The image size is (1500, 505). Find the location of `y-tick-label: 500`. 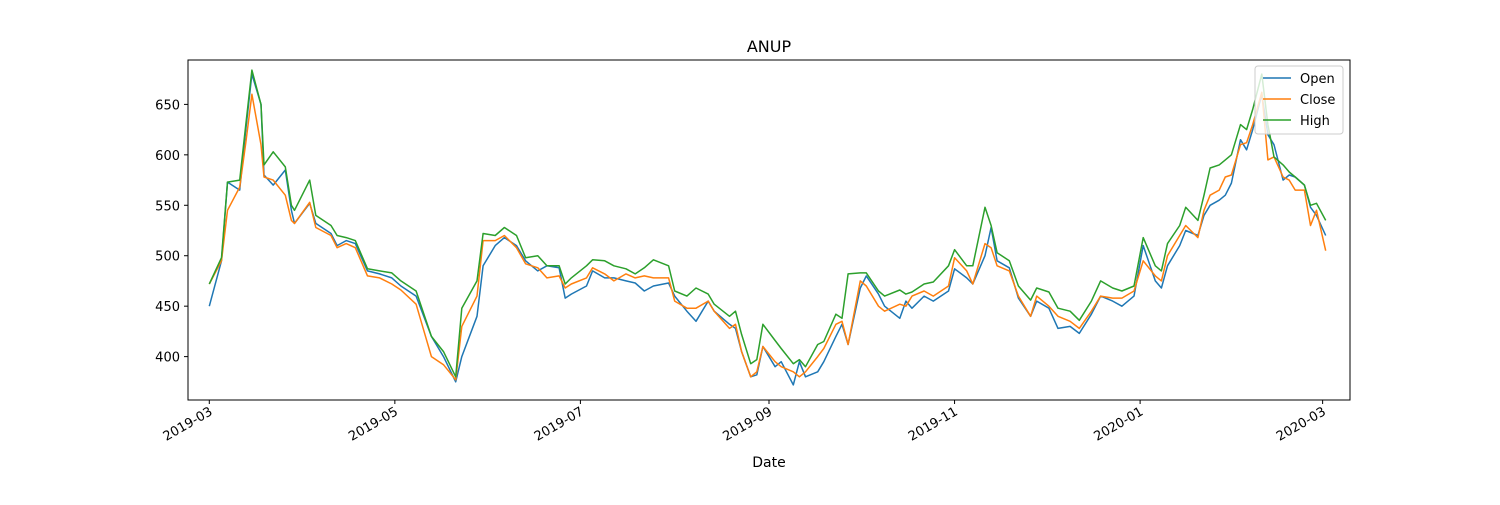

y-tick-label: 500 is located at coordinates (167, 257).